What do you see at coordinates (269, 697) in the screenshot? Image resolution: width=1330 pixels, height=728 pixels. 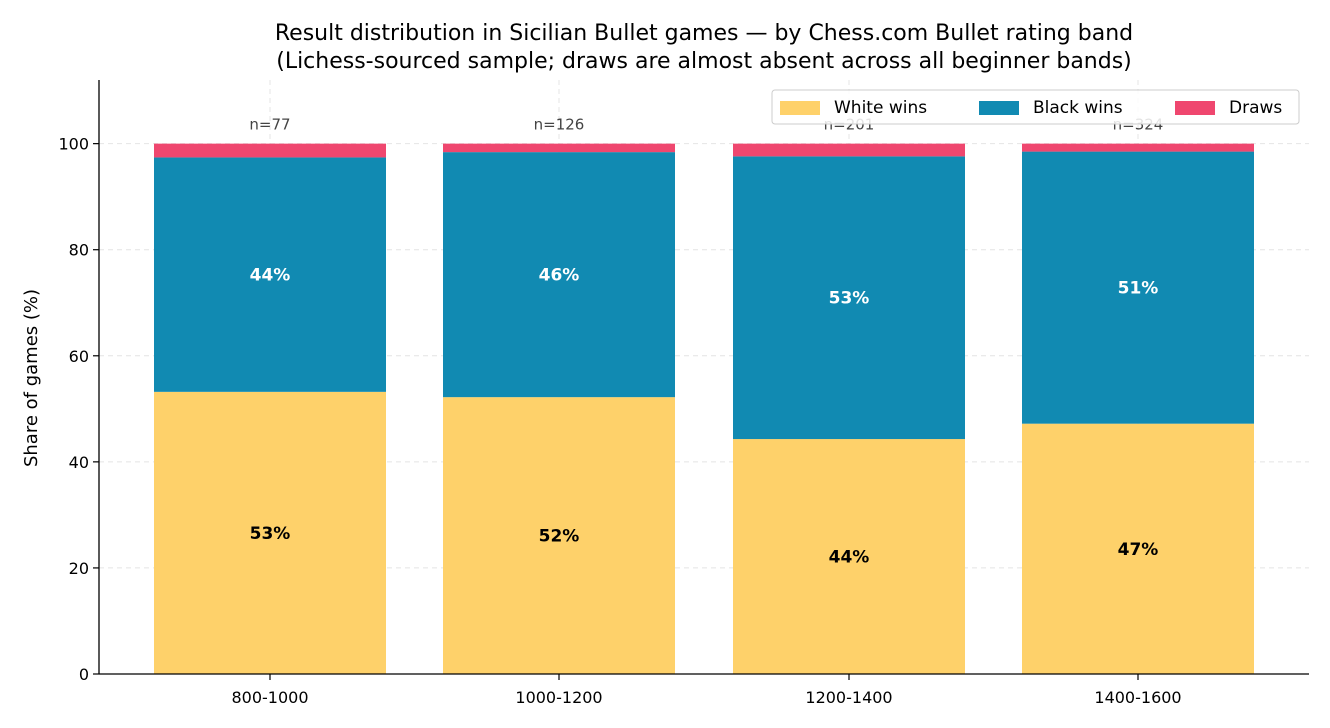 I see `x-tick-label: 800-1000` at bounding box center [269, 697].